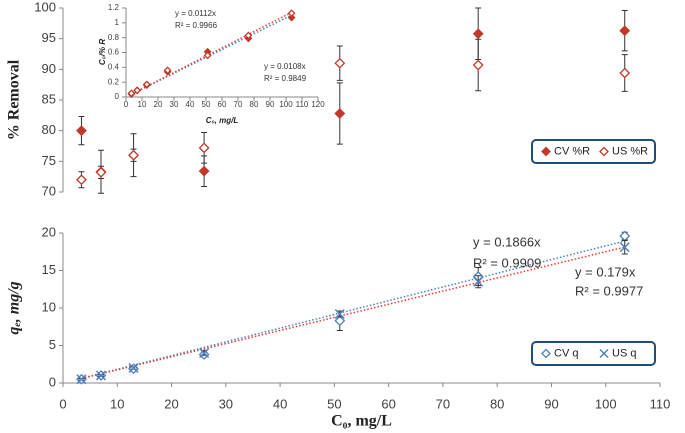 The width and height of the screenshot is (685, 433). What do you see at coordinates (285, 78) in the screenshot?
I see `trendline-equation: R² = 0.9849` at bounding box center [285, 78].